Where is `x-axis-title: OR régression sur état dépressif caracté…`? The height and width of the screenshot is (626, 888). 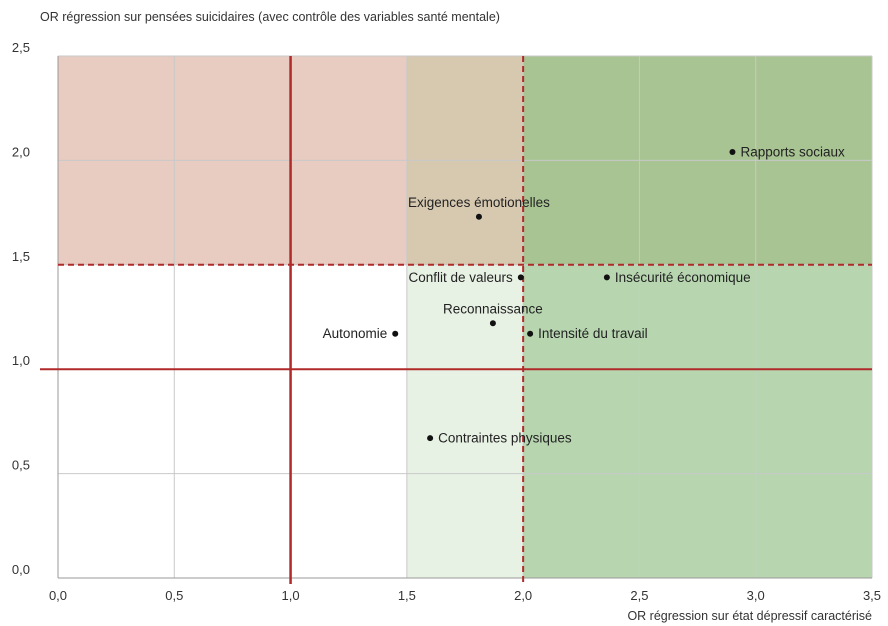
x-axis-title: OR régression sur état dépressif caracté… is located at coordinates (749, 616).